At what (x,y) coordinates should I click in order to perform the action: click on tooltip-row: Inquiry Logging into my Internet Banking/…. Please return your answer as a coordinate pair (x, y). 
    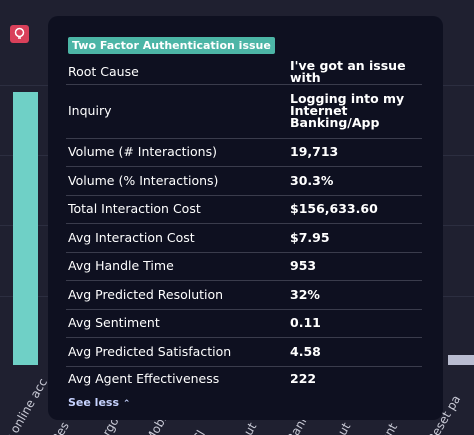
    Looking at the image, I should click on (244, 111).